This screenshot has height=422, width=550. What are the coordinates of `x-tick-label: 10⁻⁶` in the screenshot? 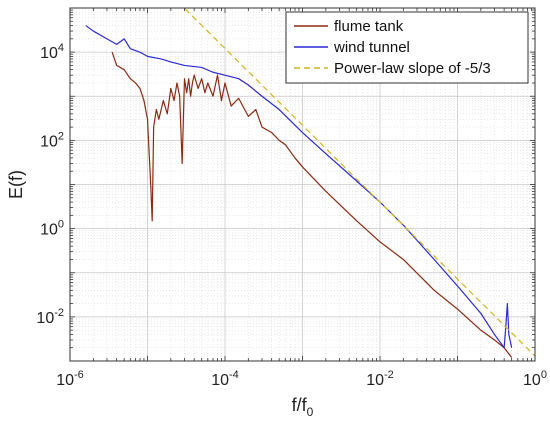 It's located at (70, 379).